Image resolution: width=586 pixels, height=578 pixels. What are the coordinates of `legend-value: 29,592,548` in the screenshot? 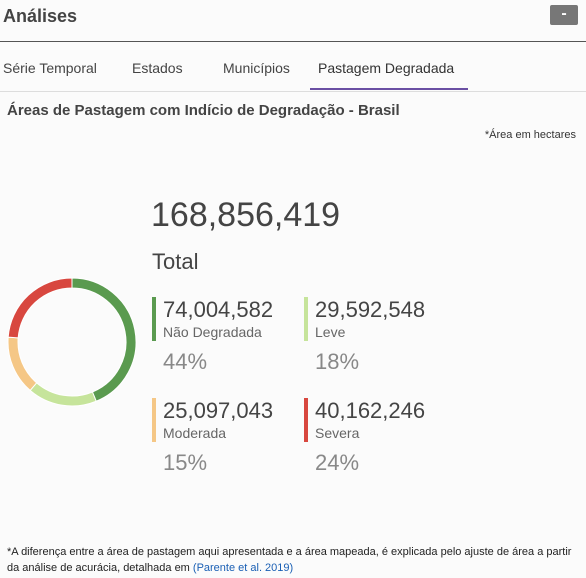 It's located at (370, 309).